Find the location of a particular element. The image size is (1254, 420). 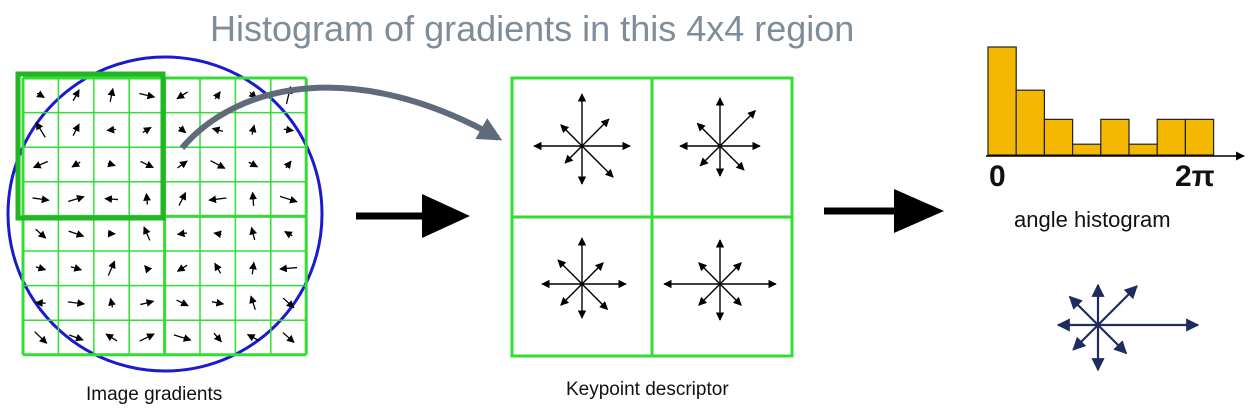

gradient-arrows is located at coordinates (165, 214).